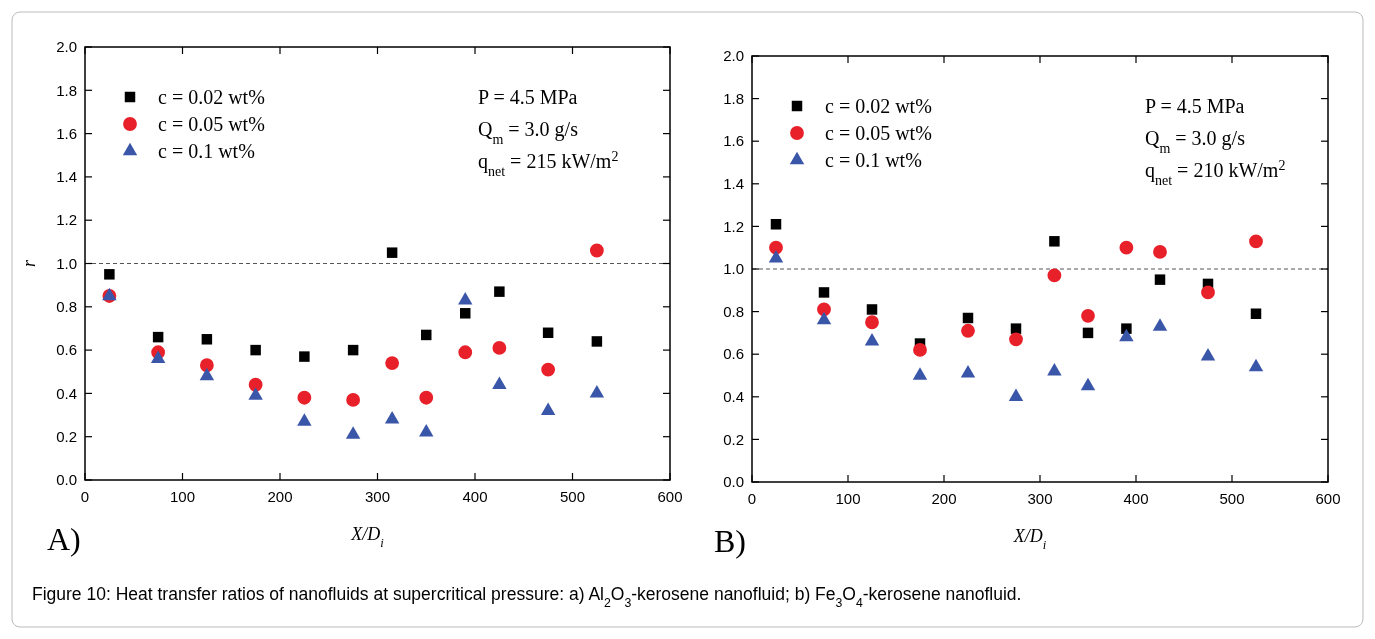 The image size is (1375, 639). What do you see at coordinates (211, 97) in the screenshot?
I see `legend-label: c = 0.02 wt%` at bounding box center [211, 97].